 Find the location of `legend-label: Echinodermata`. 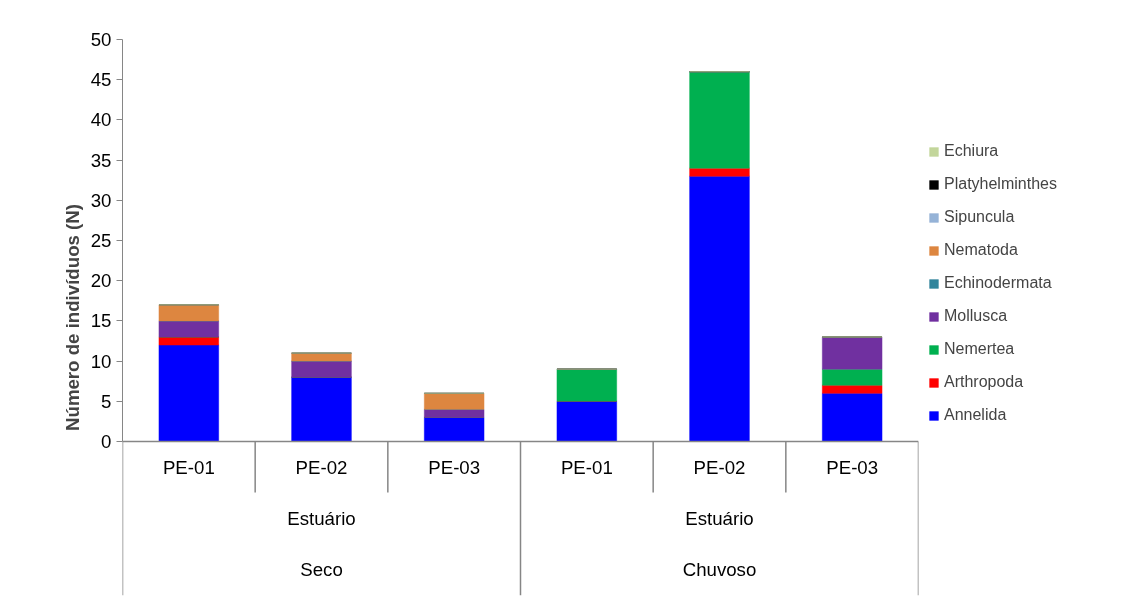

legend-label: Echinodermata is located at coordinates (998, 283).